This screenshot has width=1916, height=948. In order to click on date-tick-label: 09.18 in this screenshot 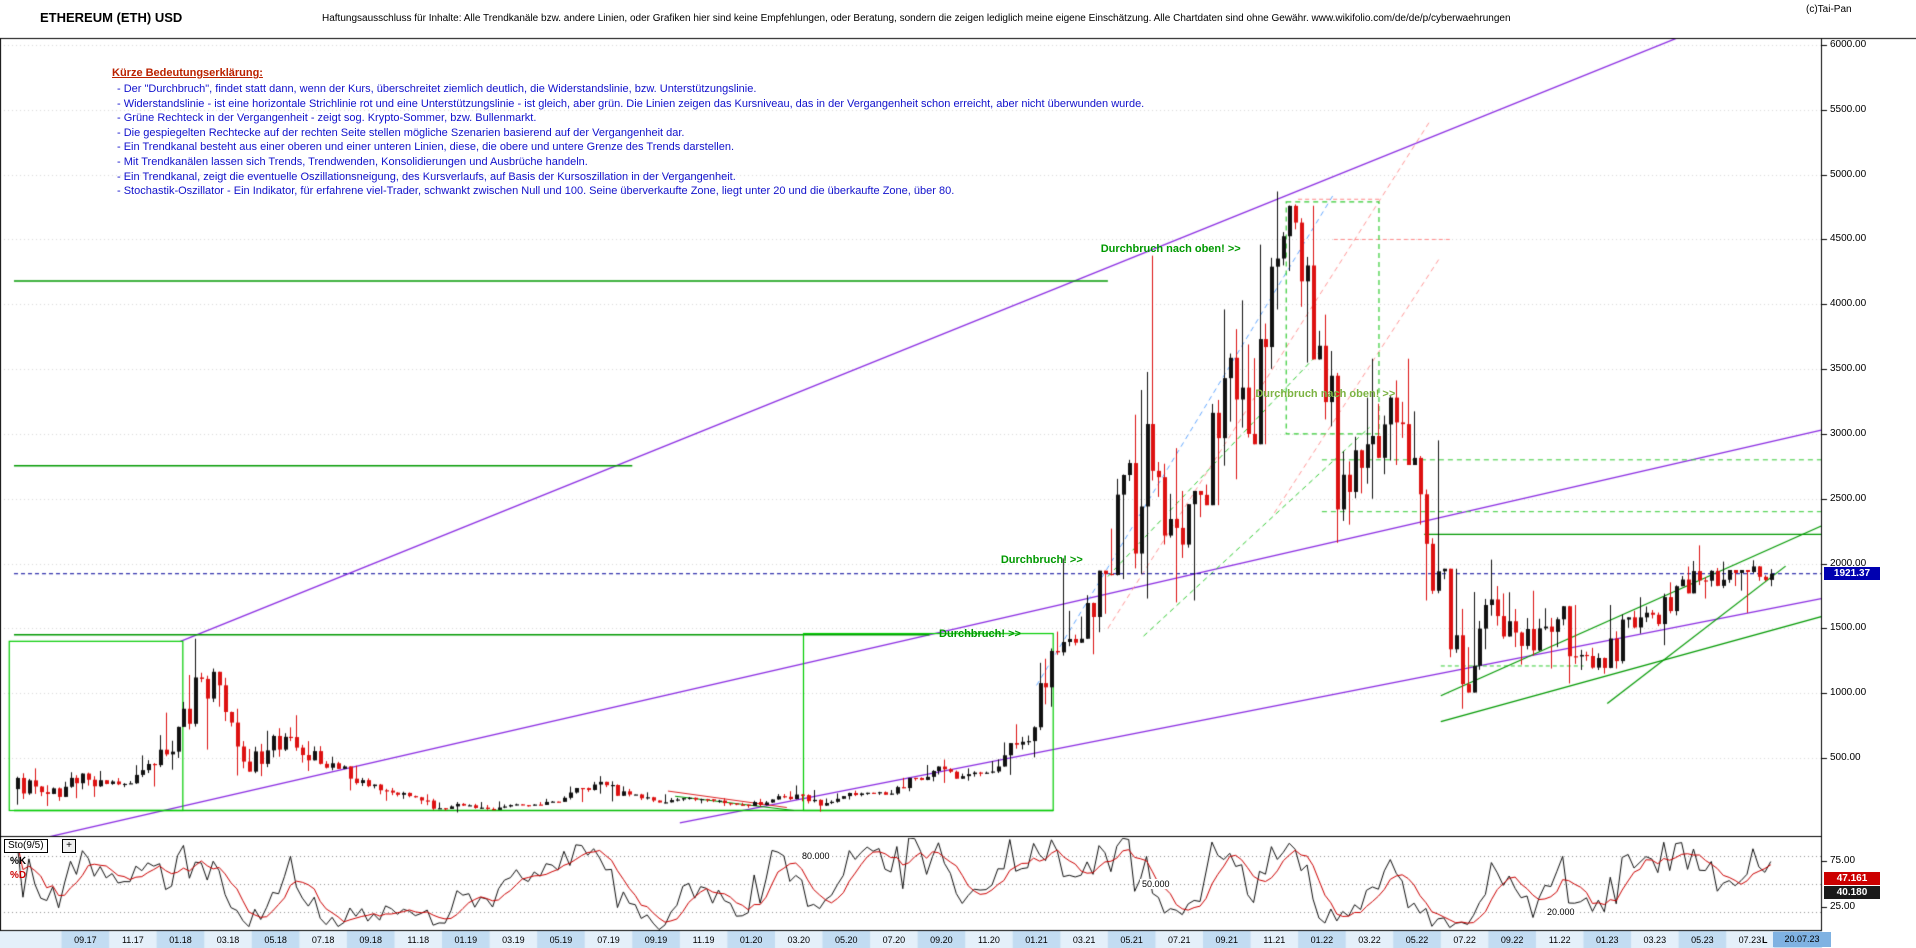, I will do `click(370, 940)`.